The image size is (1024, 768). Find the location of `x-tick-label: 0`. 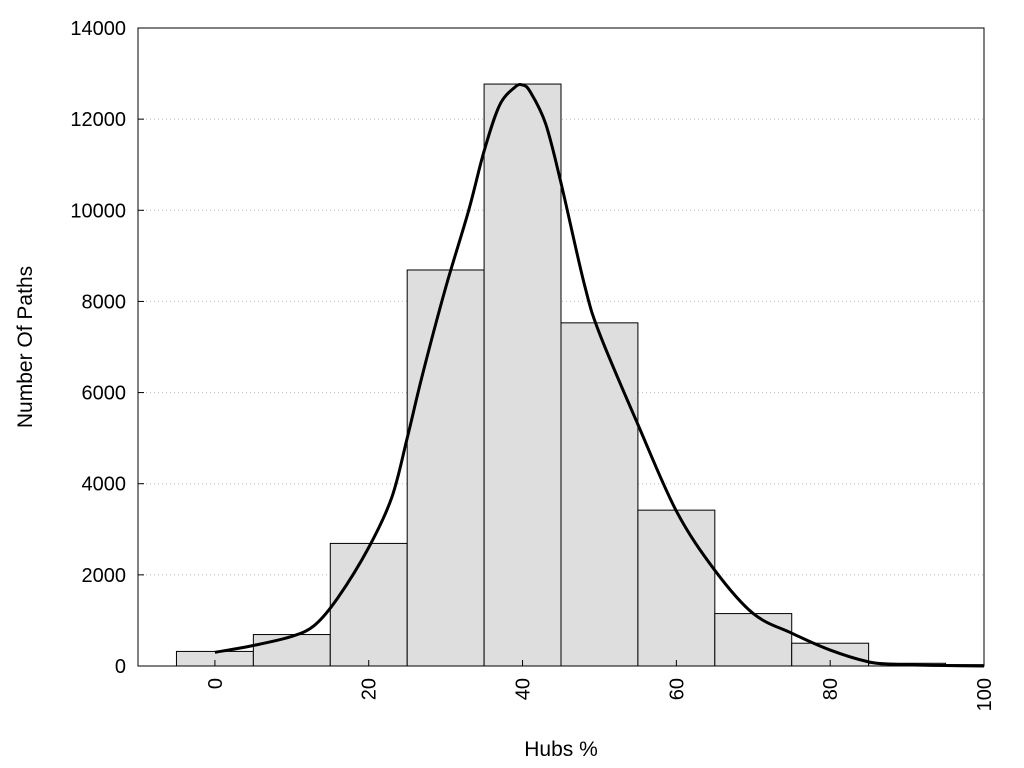

x-tick-label: 0 is located at coordinates (216, 683).